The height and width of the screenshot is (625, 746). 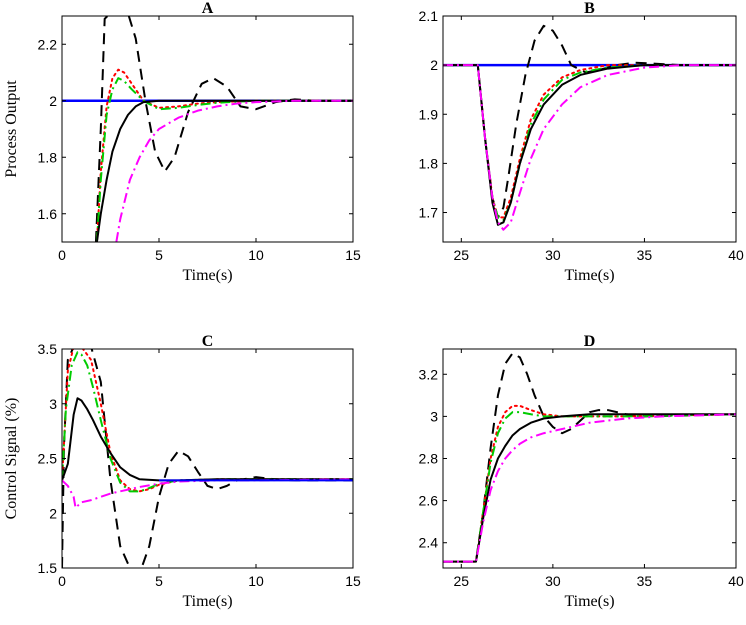 I want to click on y-axis-label: Process Output, so click(x=11, y=129).